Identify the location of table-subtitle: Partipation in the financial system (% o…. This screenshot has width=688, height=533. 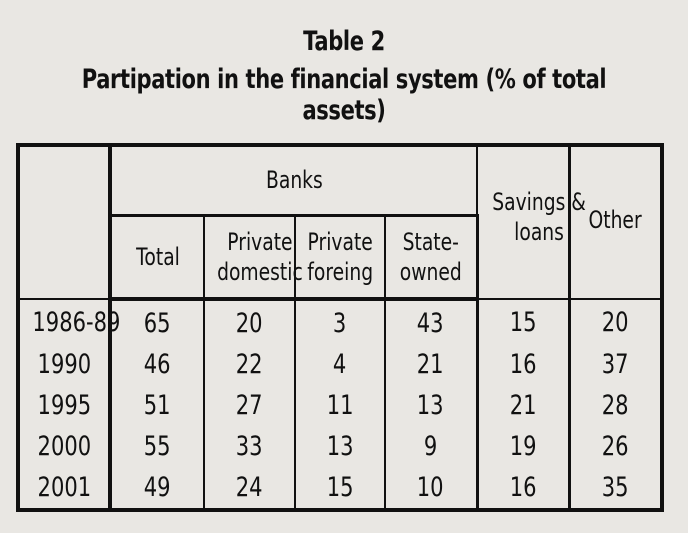
(344, 95).